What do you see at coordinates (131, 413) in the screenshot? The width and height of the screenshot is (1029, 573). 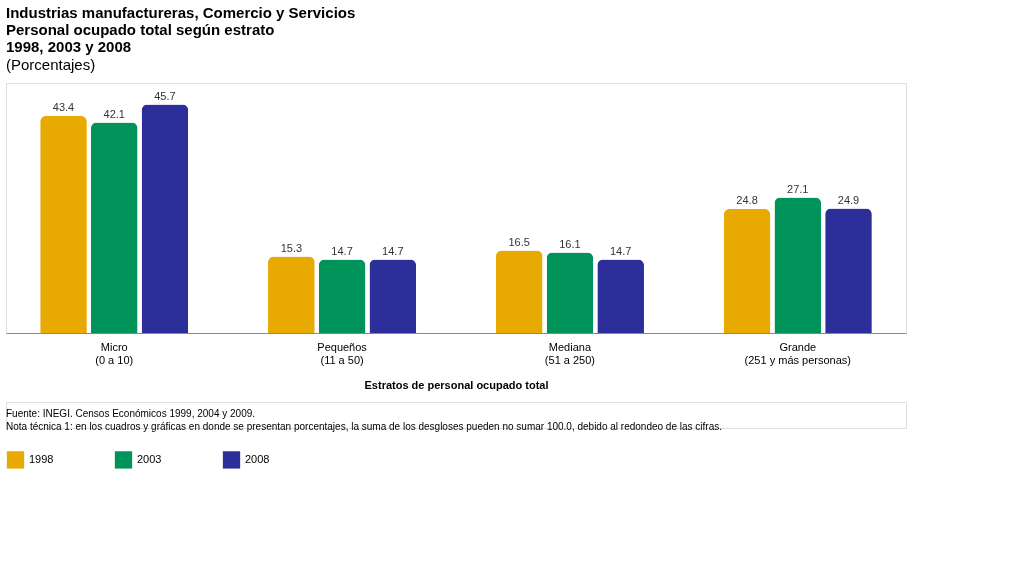 I see `source-note: Fuente: INEGI. Censos Económicos 1999, 2004 y 2009.` at bounding box center [131, 413].